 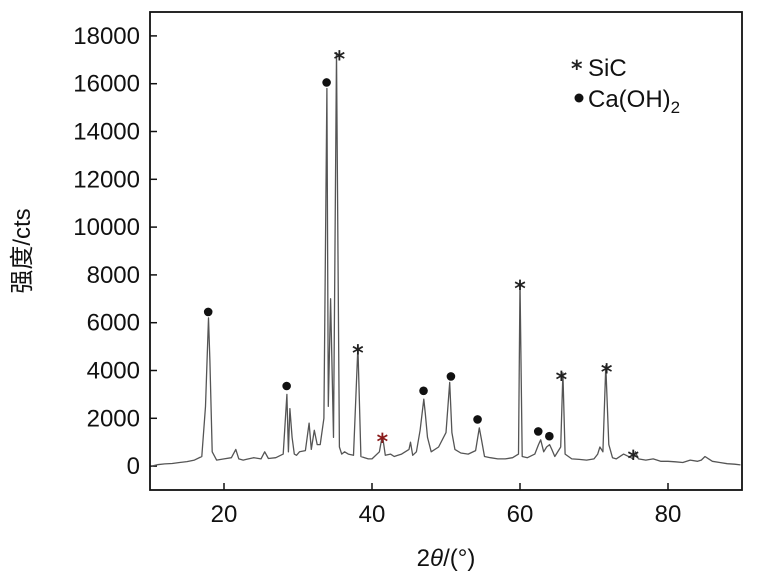 What do you see at coordinates (520, 514) in the screenshot?
I see `x-tick-label: 60` at bounding box center [520, 514].